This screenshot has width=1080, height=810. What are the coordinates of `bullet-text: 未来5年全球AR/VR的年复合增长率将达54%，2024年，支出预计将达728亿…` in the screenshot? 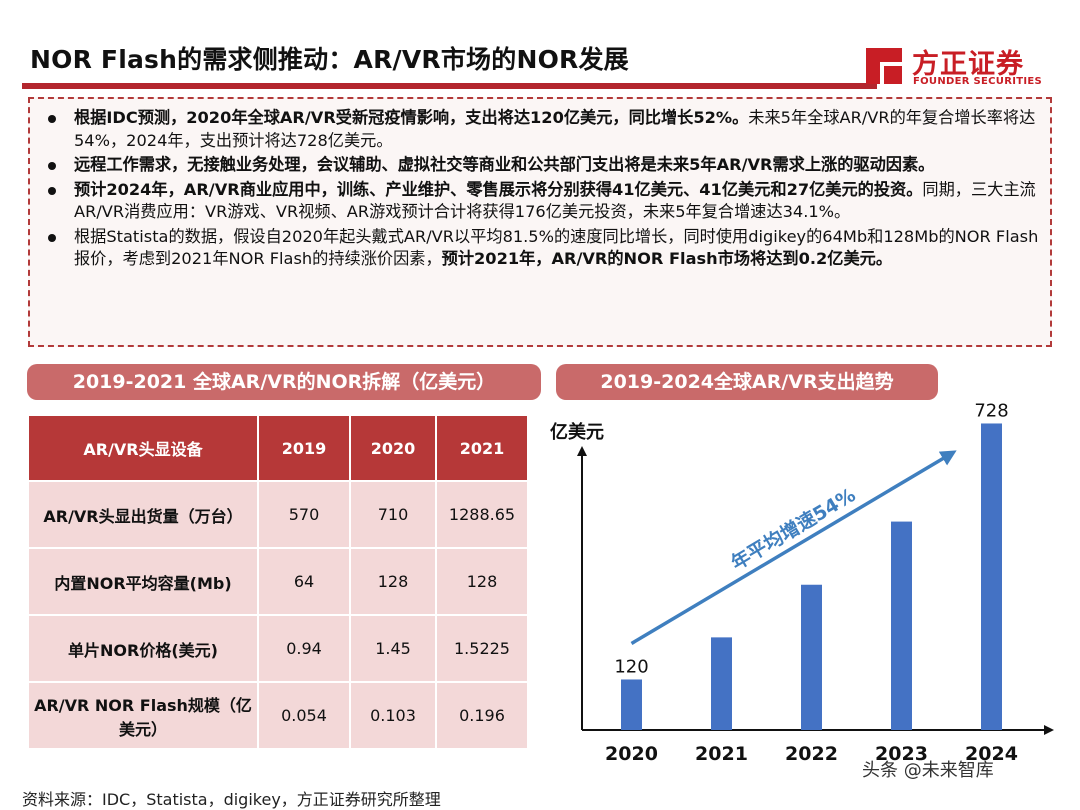 It's located at (555, 129).